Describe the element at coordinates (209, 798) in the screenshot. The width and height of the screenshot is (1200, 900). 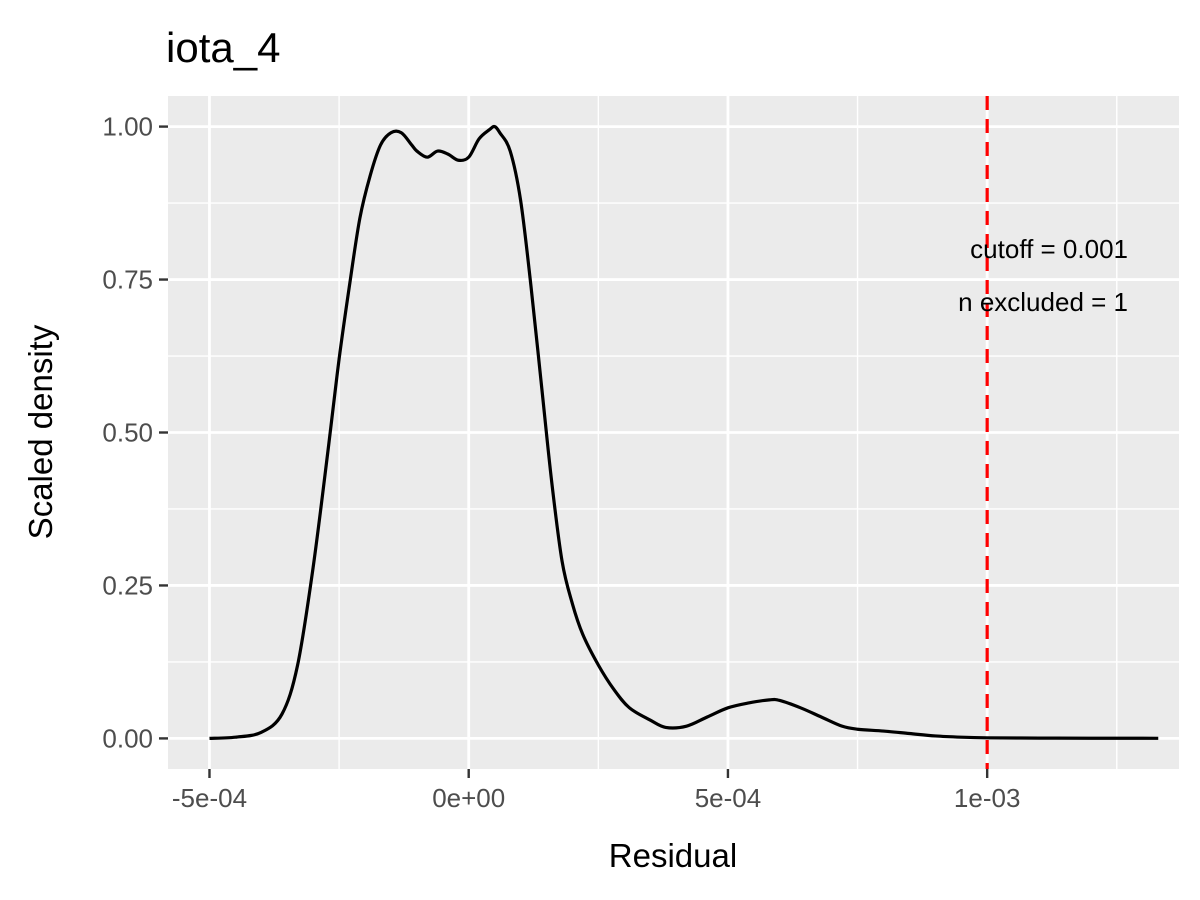
I see `x-tick-label: -5e-04` at that location.